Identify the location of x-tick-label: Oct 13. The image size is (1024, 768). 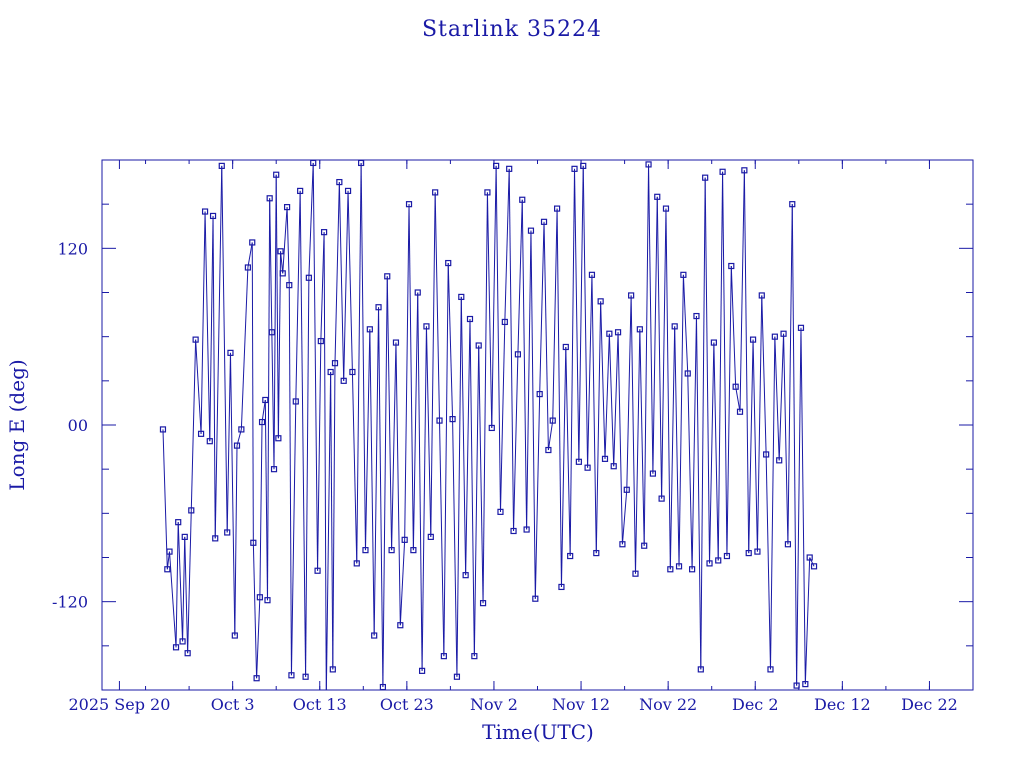
(320, 704).